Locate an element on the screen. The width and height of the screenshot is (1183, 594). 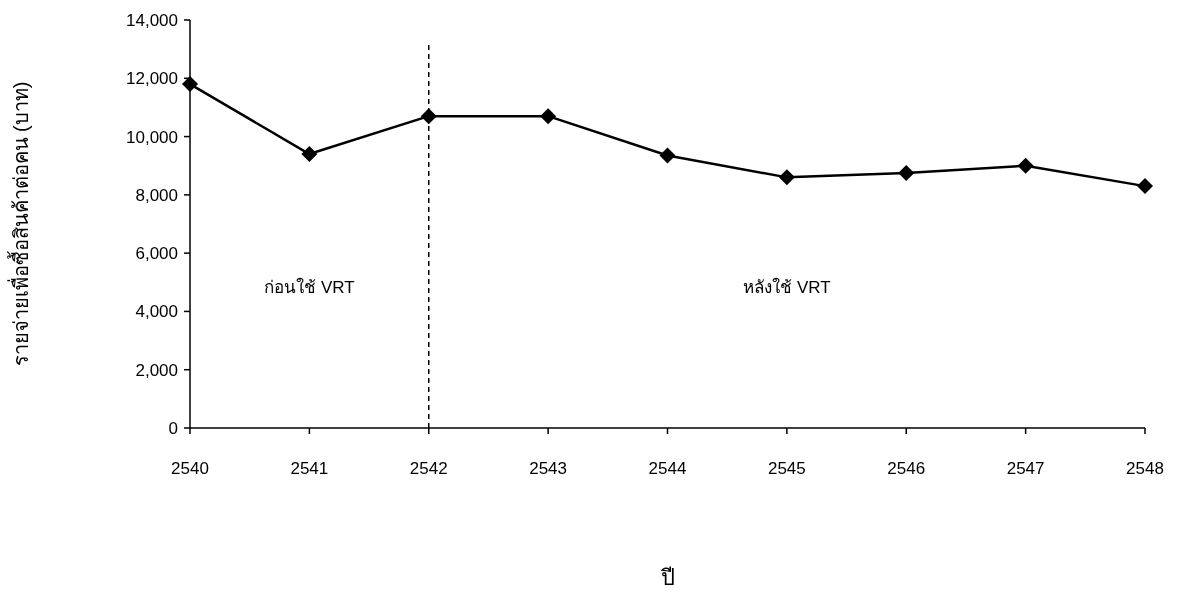
y-tick-label: 10,000 is located at coordinates (152, 137).